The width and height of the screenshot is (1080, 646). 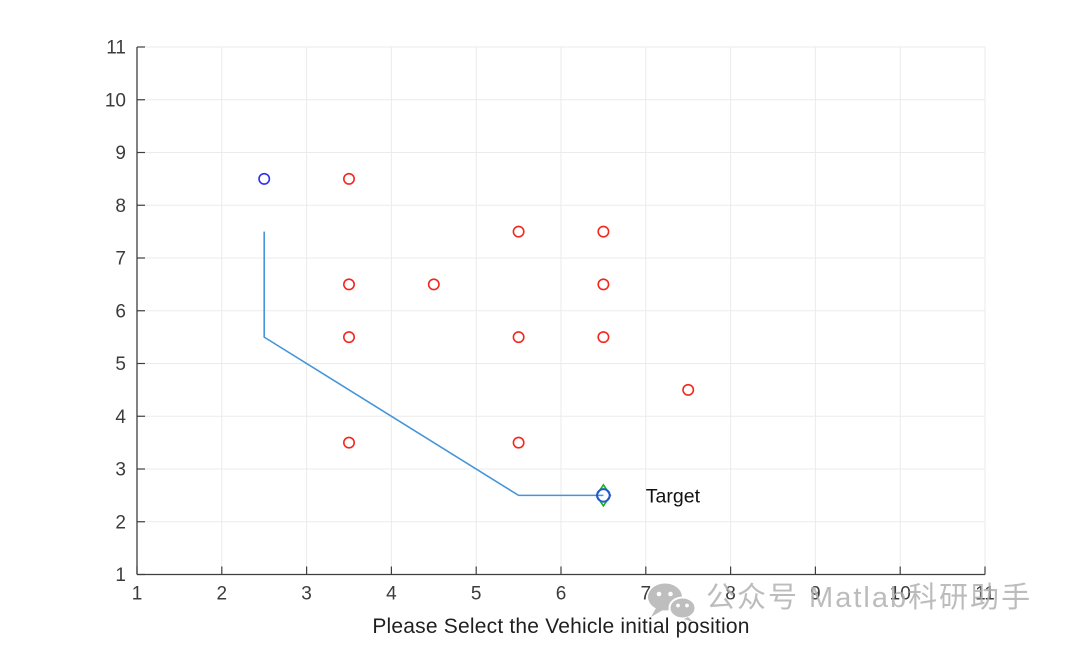 What do you see at coordinates (264, 178) in the screenshot?
I see `start-marker` at bounding box center [264, 178].